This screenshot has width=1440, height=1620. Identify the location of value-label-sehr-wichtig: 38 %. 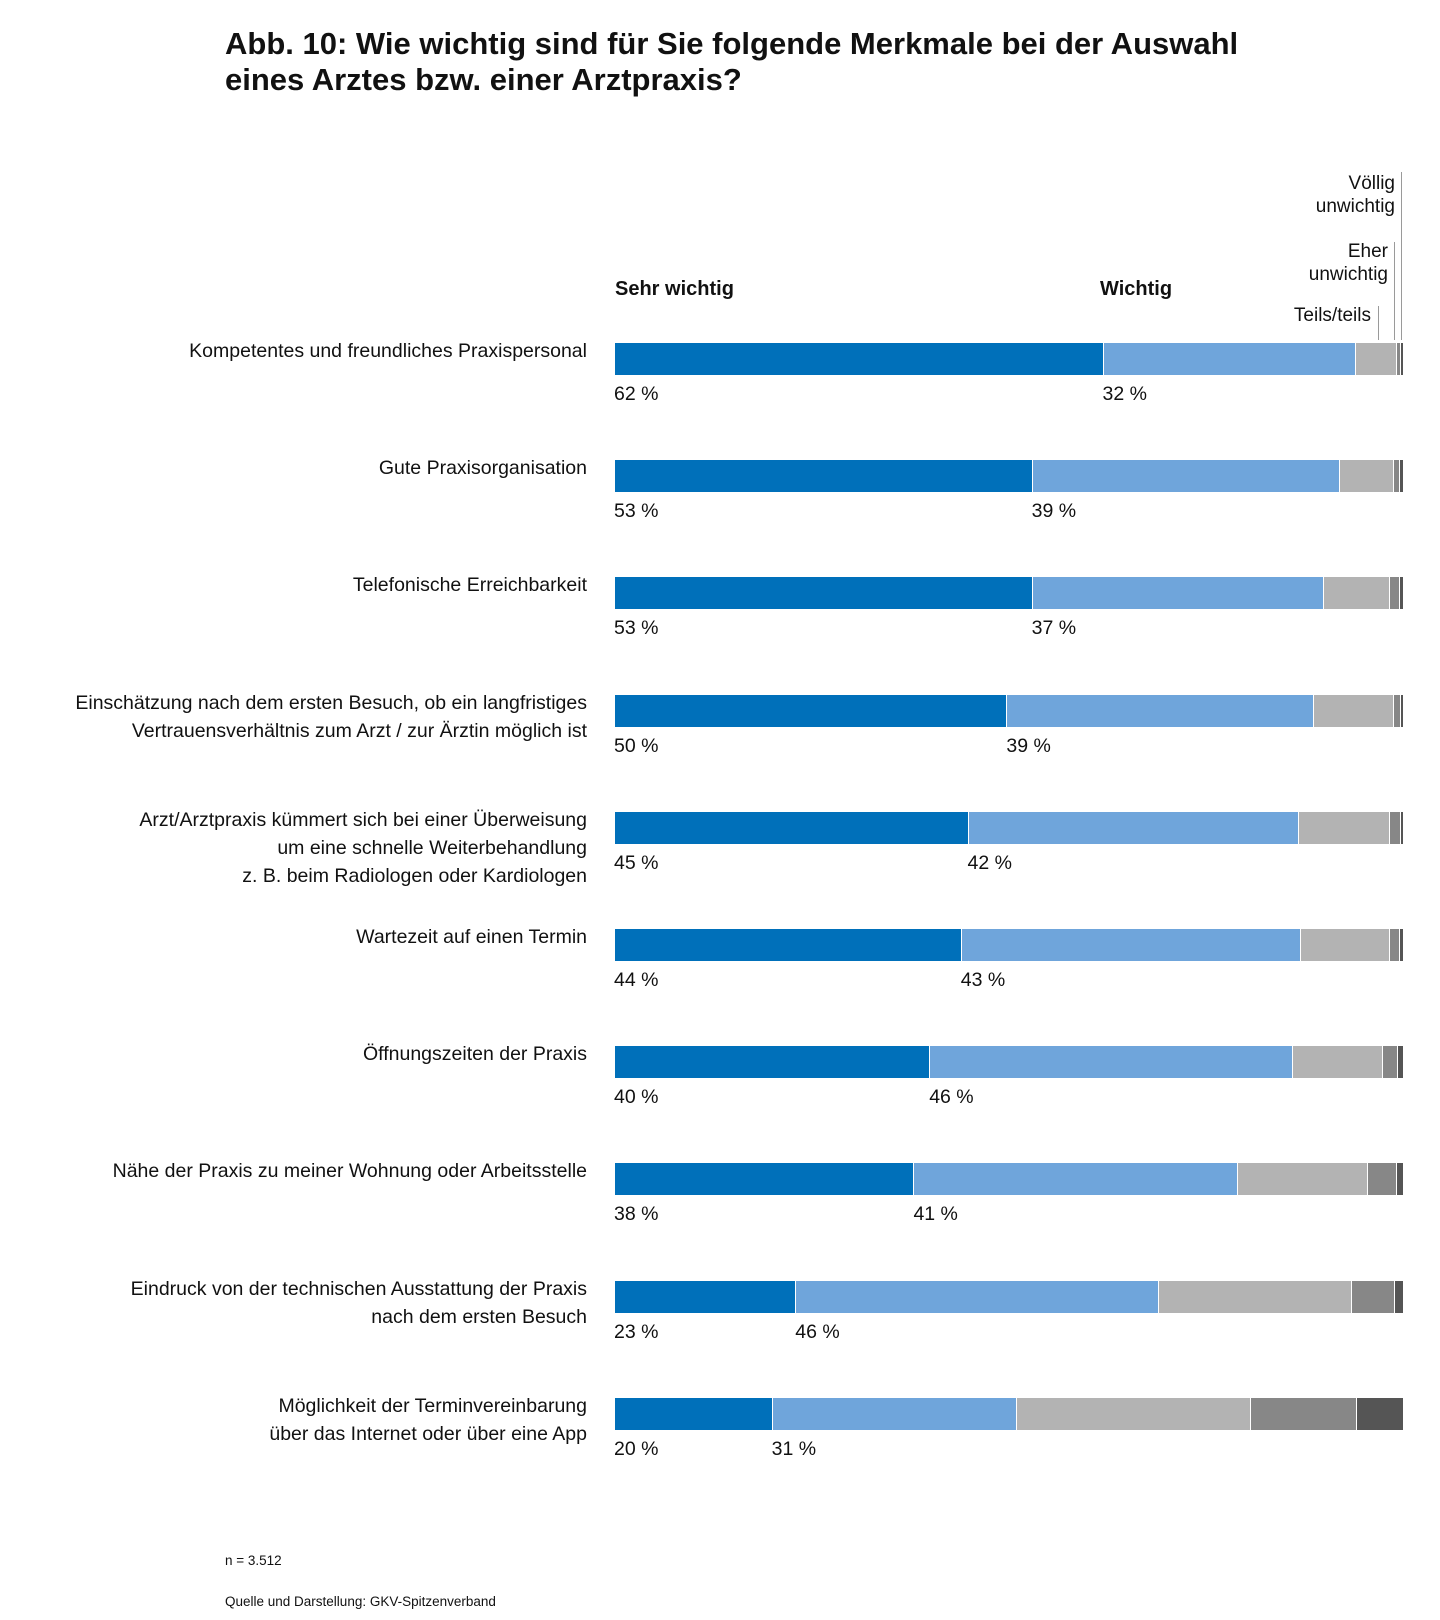
(636, 1214).